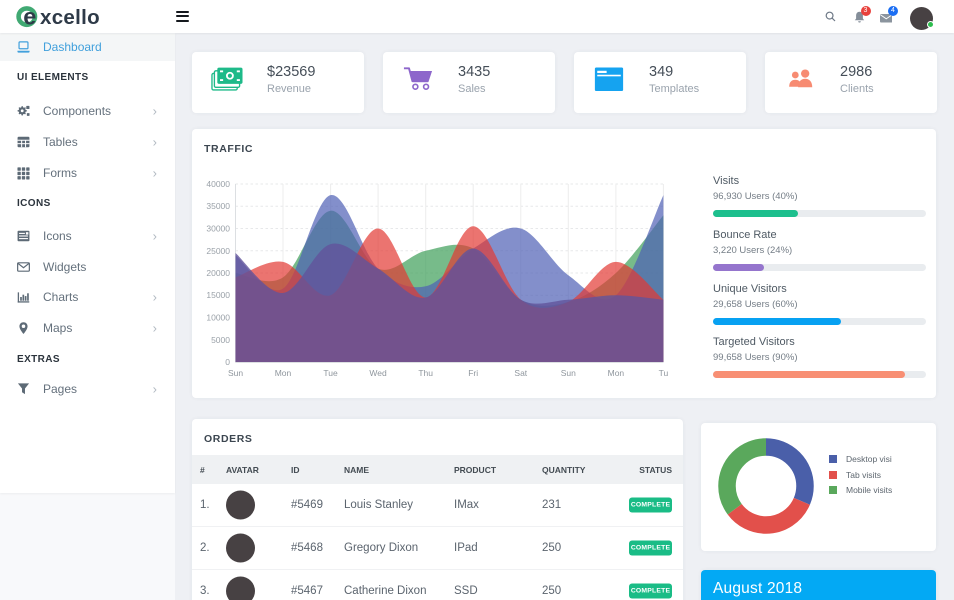 Image resolution: width=954 pixels, height=600 pixels. What do you see at coordinates (330, 373) in the screenshot?
I see `svg-text: Tue` at bounding box center [330, 373].